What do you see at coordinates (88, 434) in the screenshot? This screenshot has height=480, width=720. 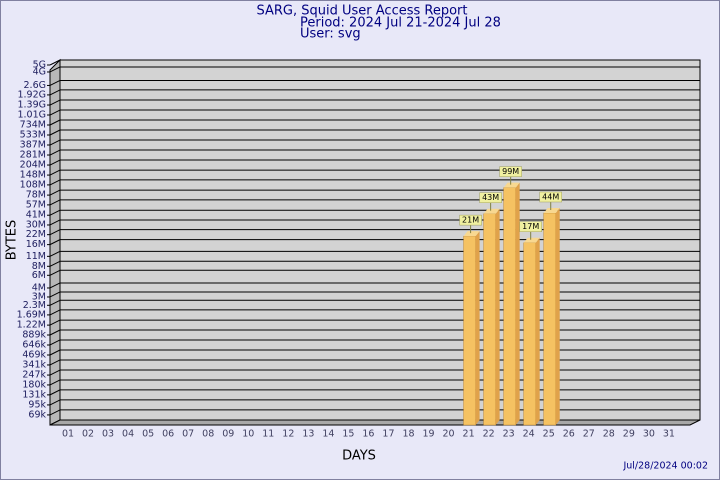 I see `x-tick-label: 02` at bounding box center [88, 434].